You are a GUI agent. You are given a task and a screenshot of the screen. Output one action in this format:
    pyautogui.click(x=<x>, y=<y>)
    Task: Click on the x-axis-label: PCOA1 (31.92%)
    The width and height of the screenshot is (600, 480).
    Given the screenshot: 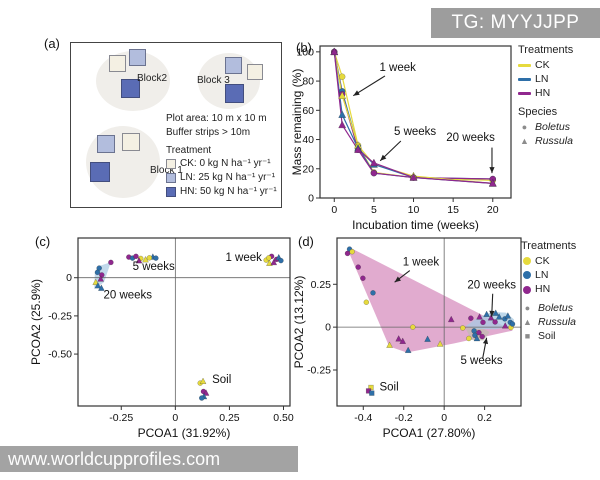 What is the action you would take?
    pyautogui.click(x=184, y=433)
    